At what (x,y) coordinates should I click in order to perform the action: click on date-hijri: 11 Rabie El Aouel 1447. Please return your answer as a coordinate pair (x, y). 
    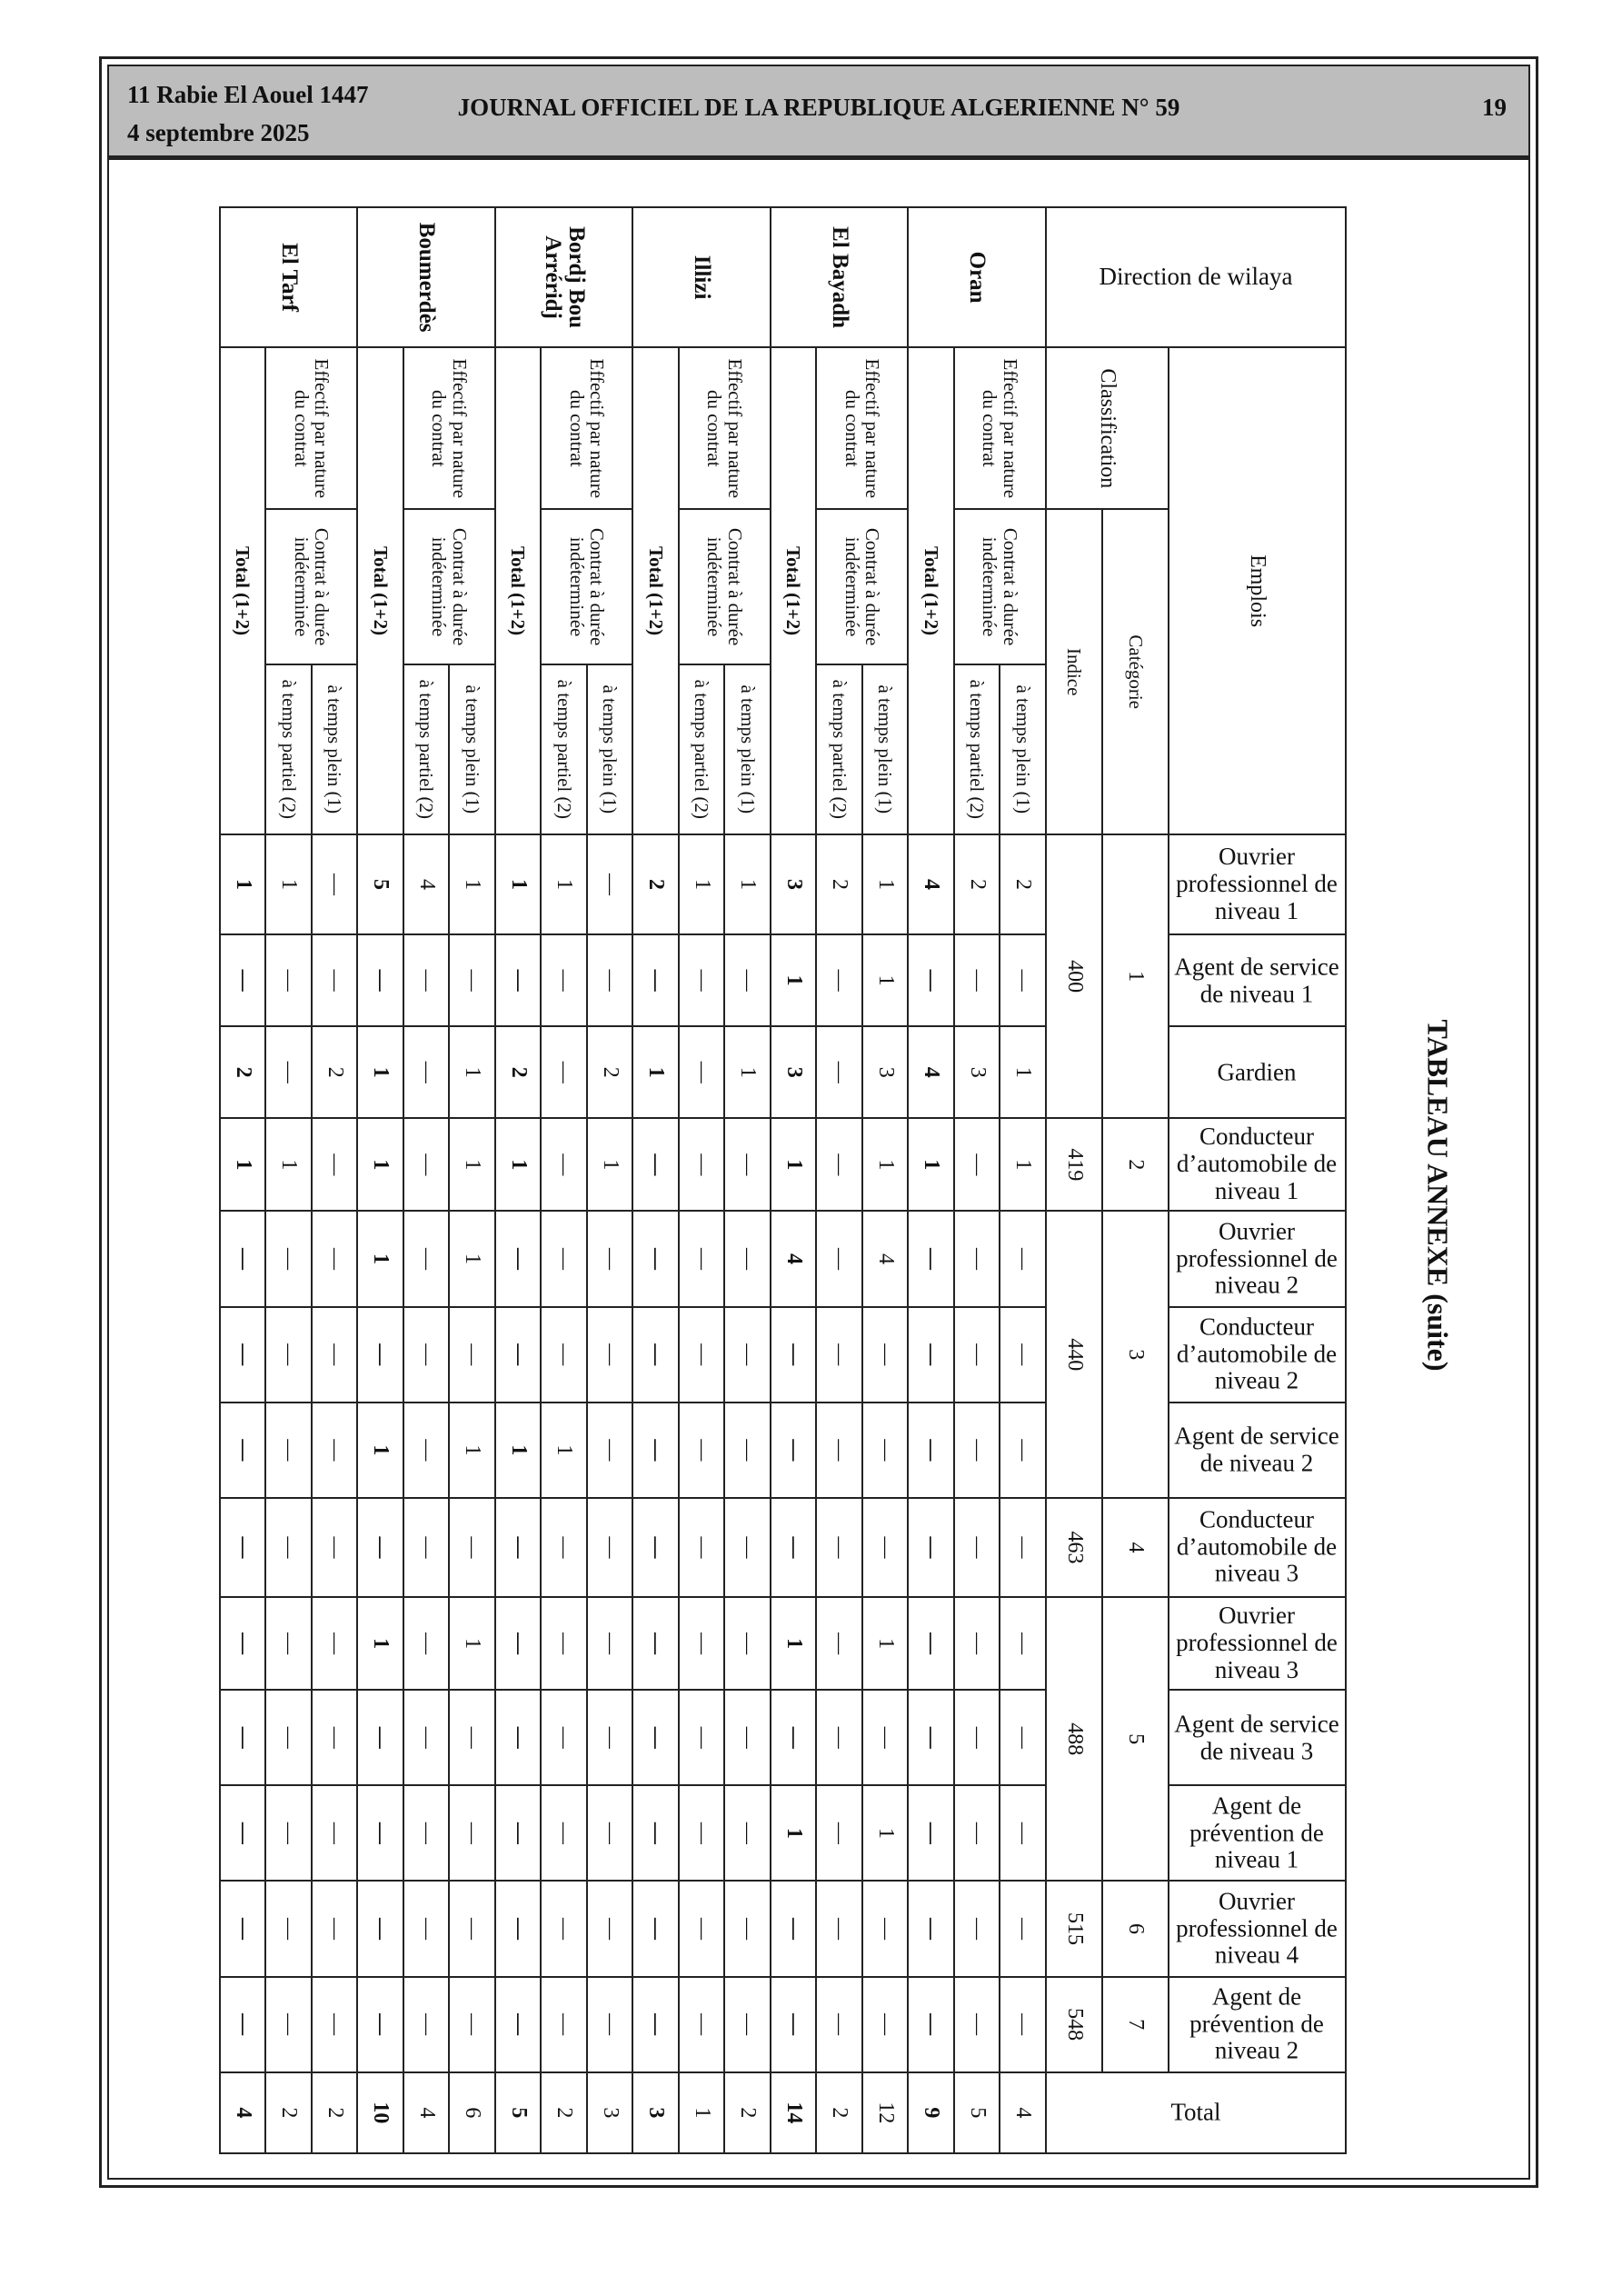
    Looking at the image, I should click on (248, 94).